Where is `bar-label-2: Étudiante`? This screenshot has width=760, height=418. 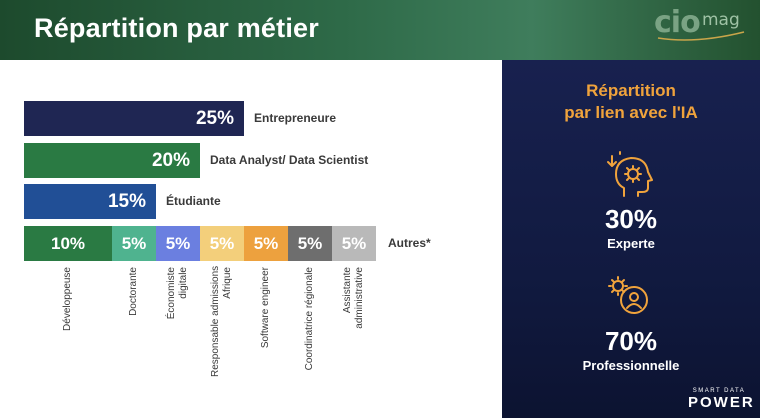 bar-label-2: Étudiante is located at coordinates (193, 201).